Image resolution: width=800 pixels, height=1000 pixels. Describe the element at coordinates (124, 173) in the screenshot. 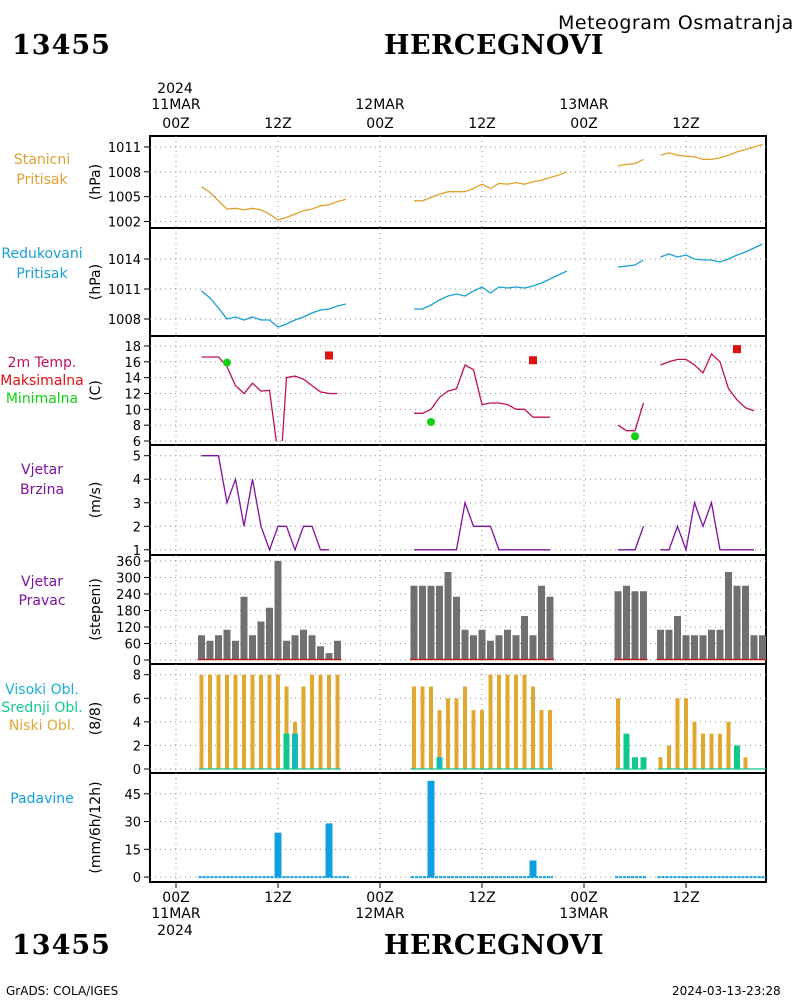

I see `y-tick-label: 1008` at that location.